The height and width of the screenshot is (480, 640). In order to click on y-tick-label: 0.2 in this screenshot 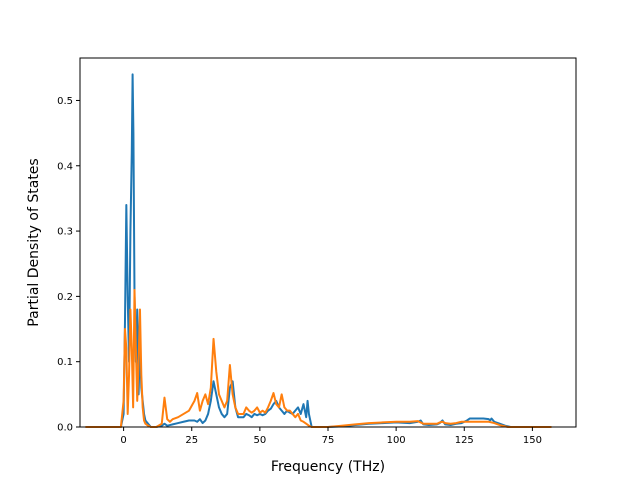, I will do `click(65, 297)`.